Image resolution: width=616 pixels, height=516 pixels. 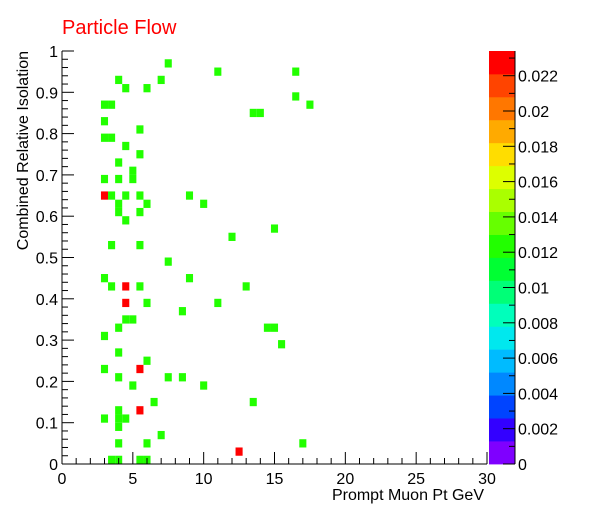 I want to click on palette-tick-label: 0.014, so click(x=538, y=218).